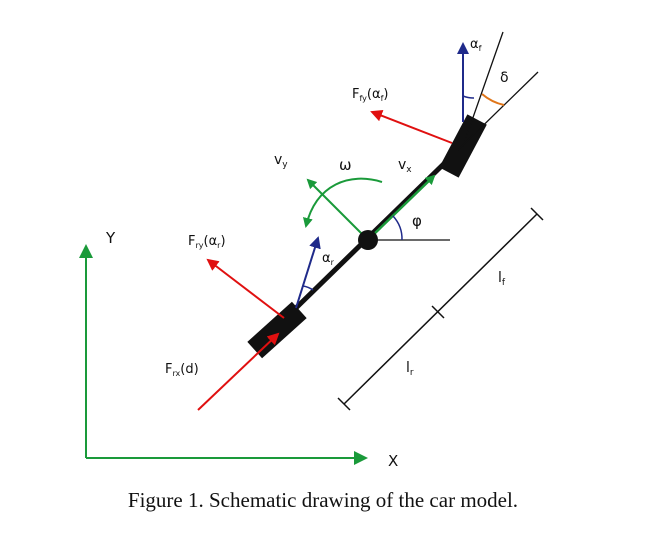 Image resolution: width=646 pixels, height=534 pixels. I want to click on alpha-r-label: αr, so click(328, 259).